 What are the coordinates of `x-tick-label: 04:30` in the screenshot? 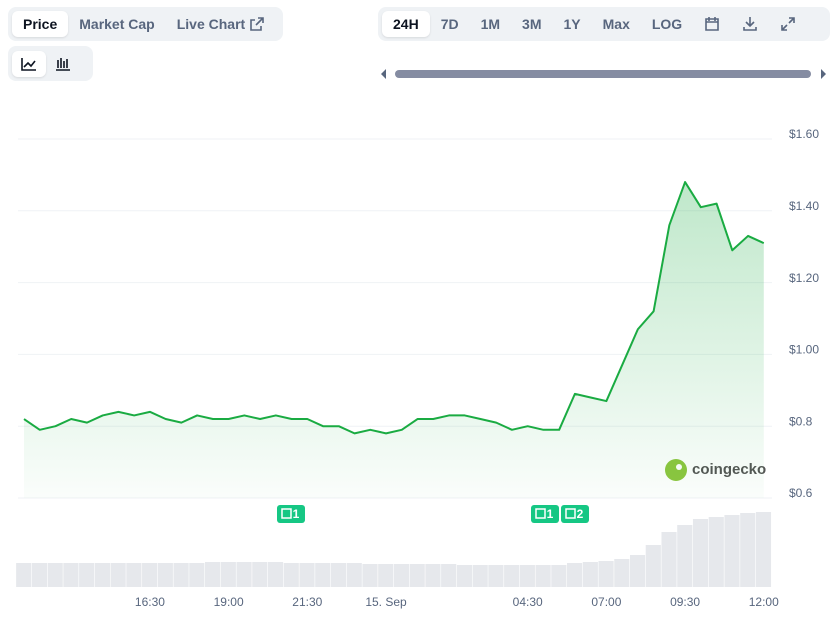 It's located at (528, 602).